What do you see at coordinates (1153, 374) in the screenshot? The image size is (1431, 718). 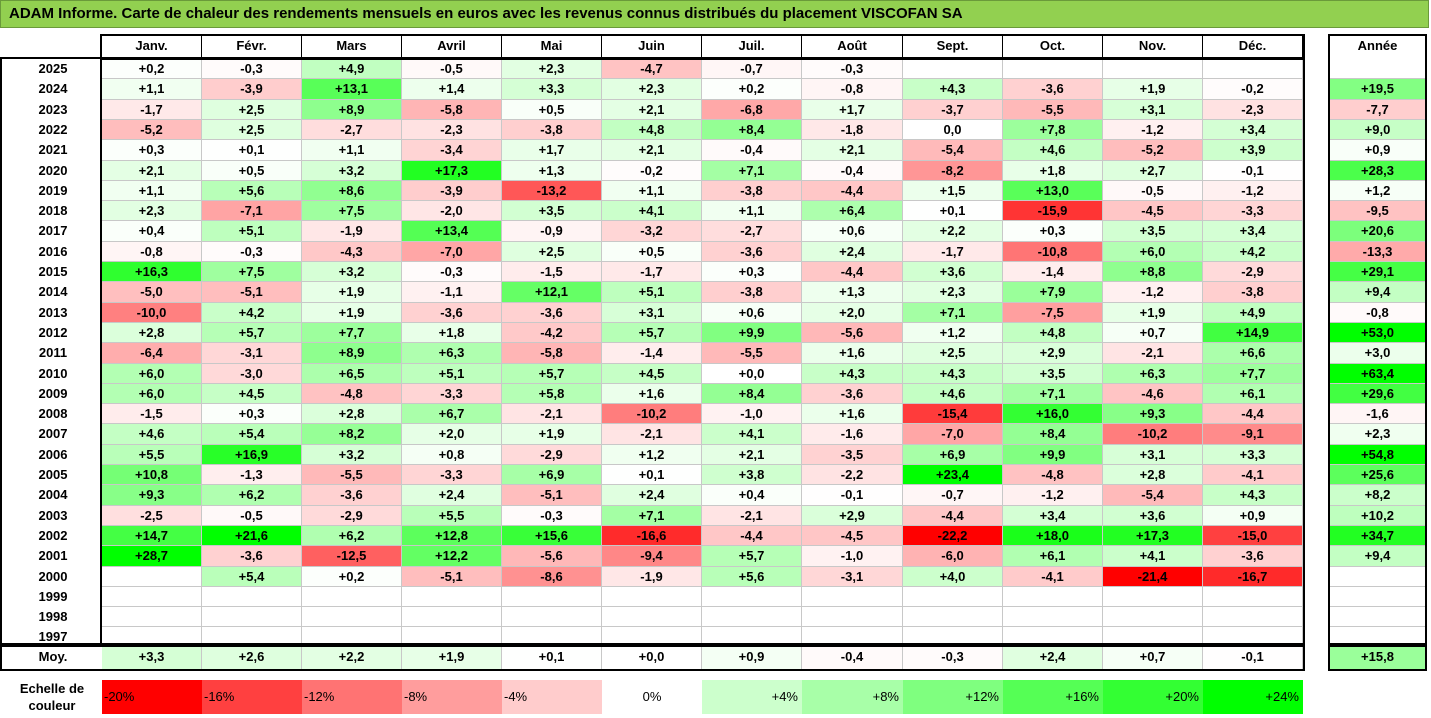 I see `heatmap-cell: +6,3` at bounding box center [1153, 374].